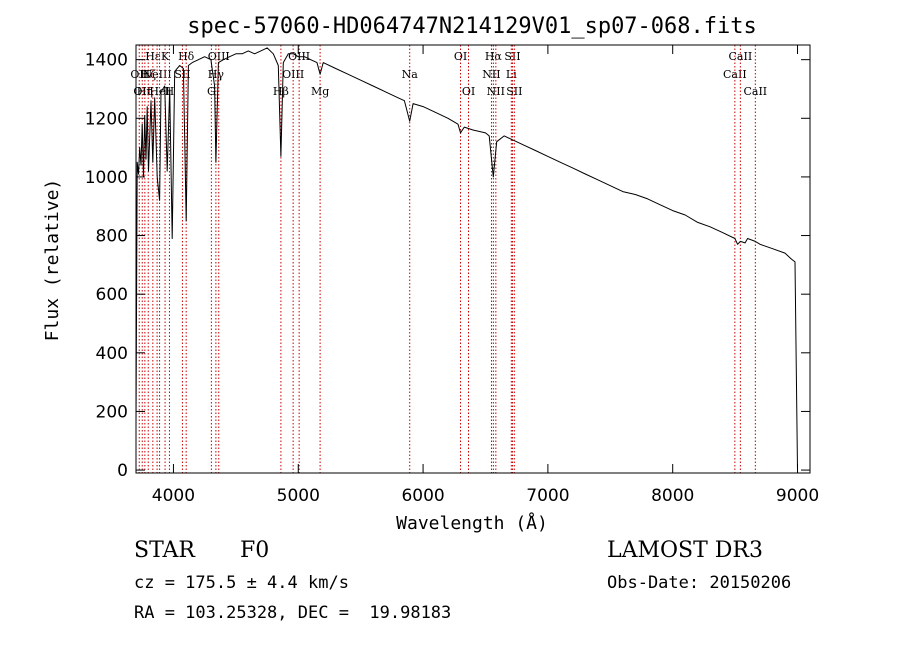 The height and width of the screenshot is (649, 900). Describe the element at coordinates (547, 496) in the screenshot. I see `x-tick-label-3: 7000` at that location.